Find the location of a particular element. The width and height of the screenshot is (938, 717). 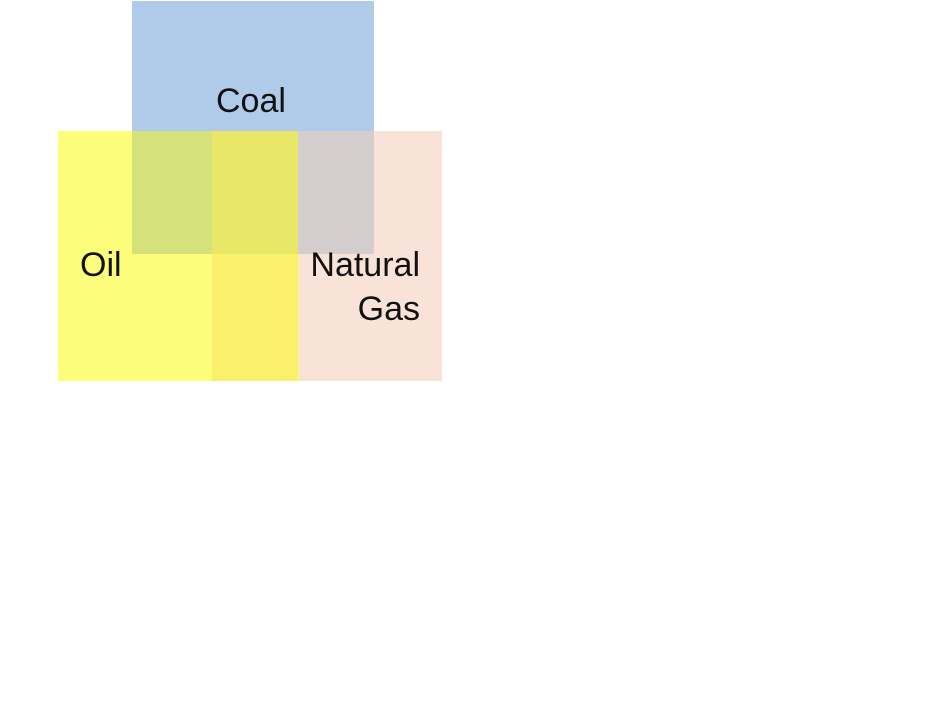

coal-gas-overlap-region is located at coordinates (336, 192).